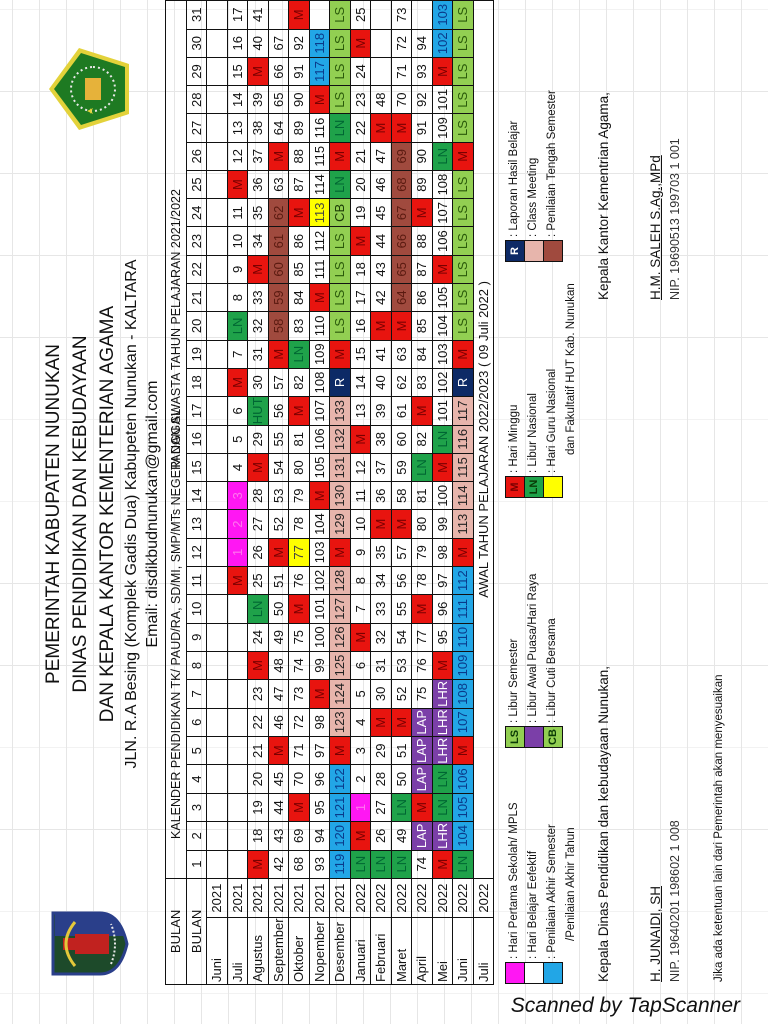 The image size is (768, 1024). I want to click on day-cell: 8, so click(360, 580).